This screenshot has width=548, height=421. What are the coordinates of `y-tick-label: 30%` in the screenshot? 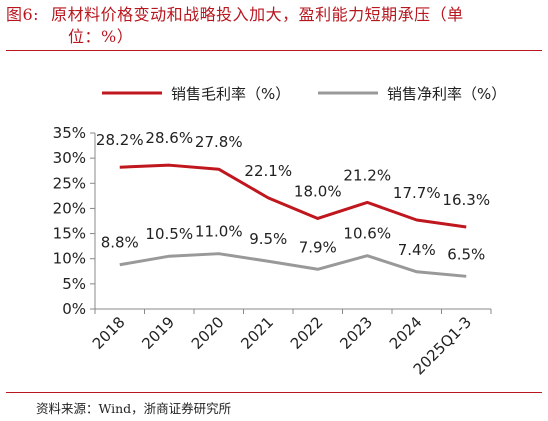 It's located at (69, 158).